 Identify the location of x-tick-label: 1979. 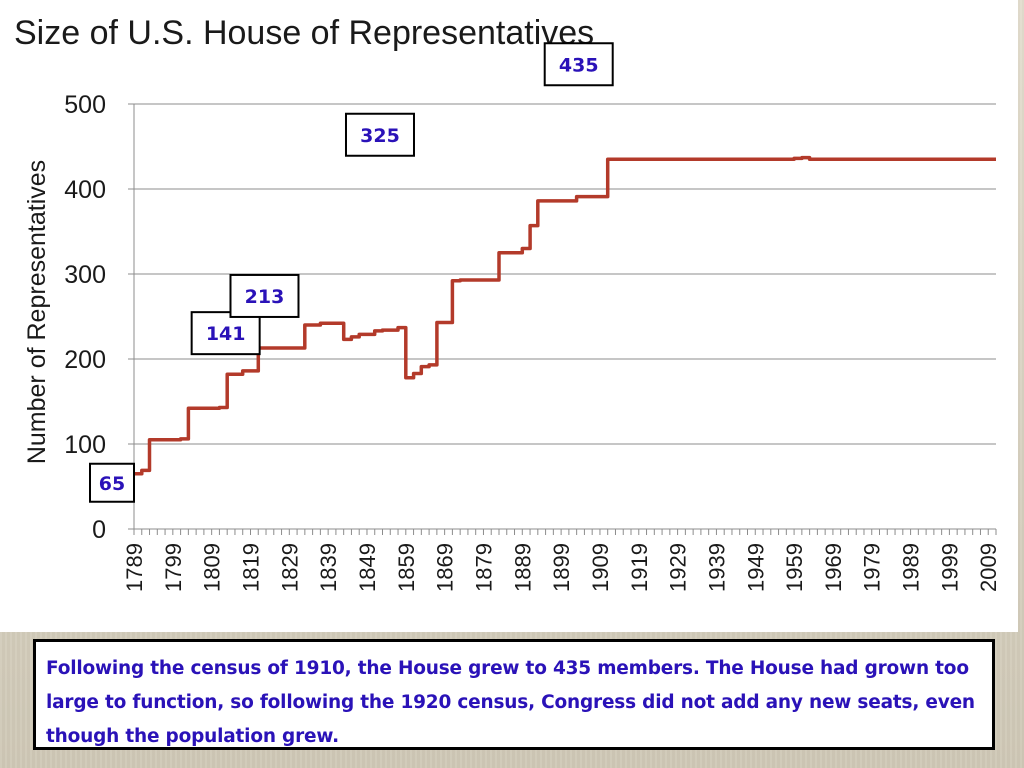
(872, 567).